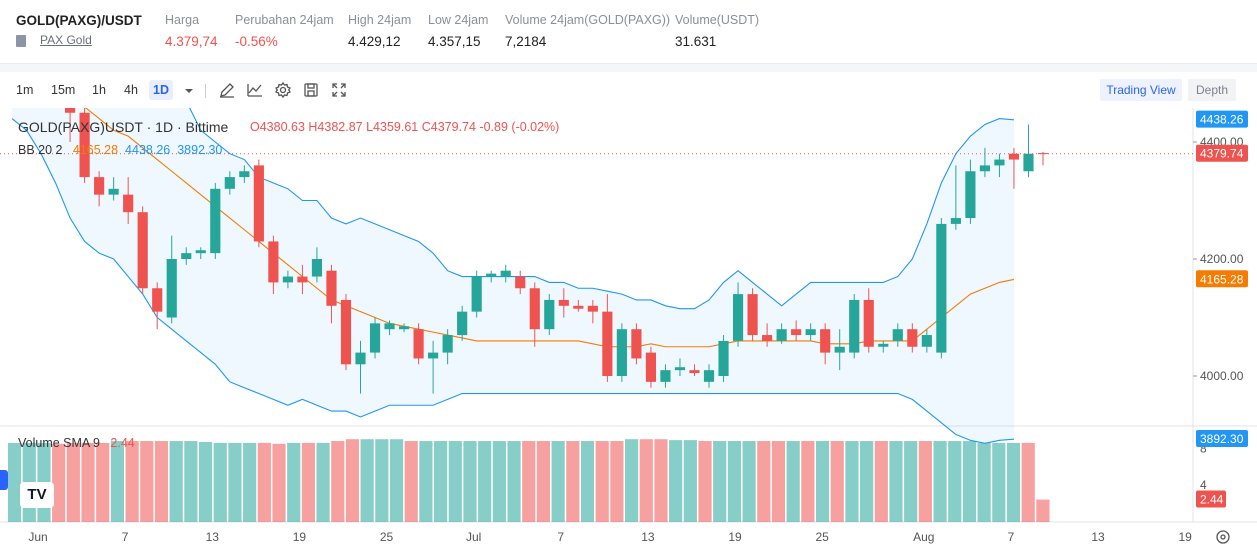  Describe the element at coordinates (21, 41) in the screenshot. I see `document-icon` at that location.